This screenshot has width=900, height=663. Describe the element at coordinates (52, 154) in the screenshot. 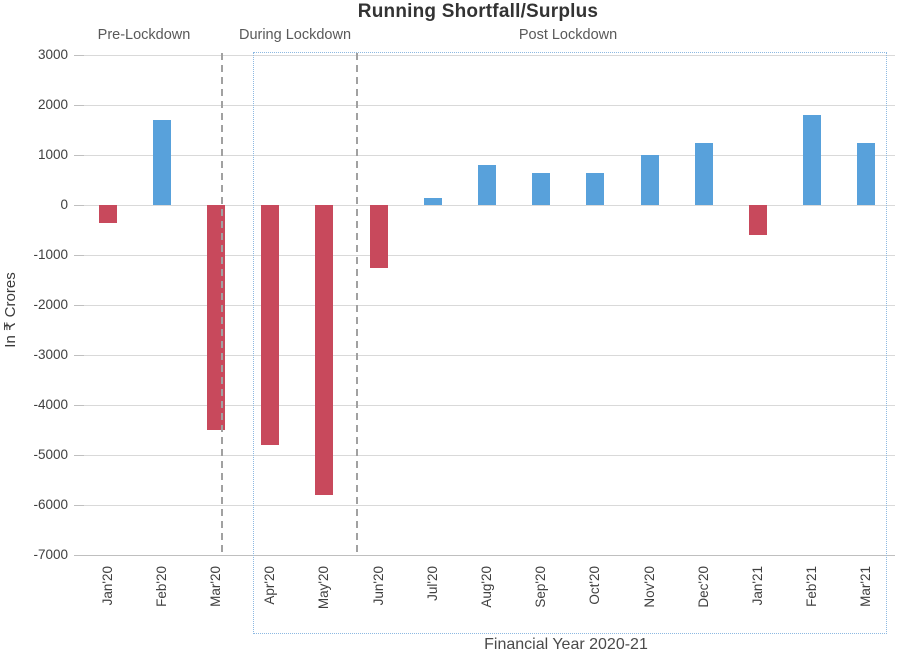

I see `y-tick-label: 1000` at that location.